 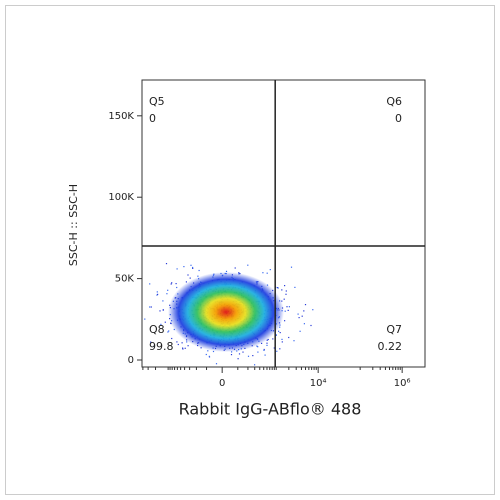 I want to click on quadrant-name: Q6, so click(x=394, y=101).